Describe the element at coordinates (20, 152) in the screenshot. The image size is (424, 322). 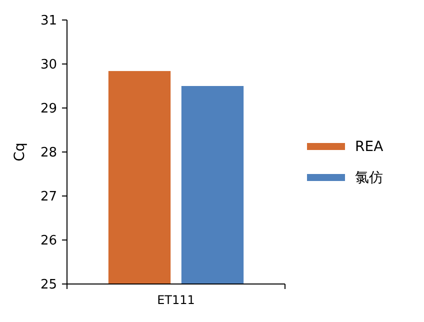
I see `y-axis-title: Cq` at that location.